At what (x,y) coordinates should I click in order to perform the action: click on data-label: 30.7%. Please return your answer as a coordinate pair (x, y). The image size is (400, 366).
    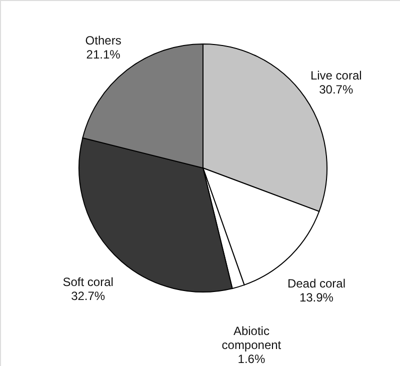
    Looking at the image, I should click on (336, 89).